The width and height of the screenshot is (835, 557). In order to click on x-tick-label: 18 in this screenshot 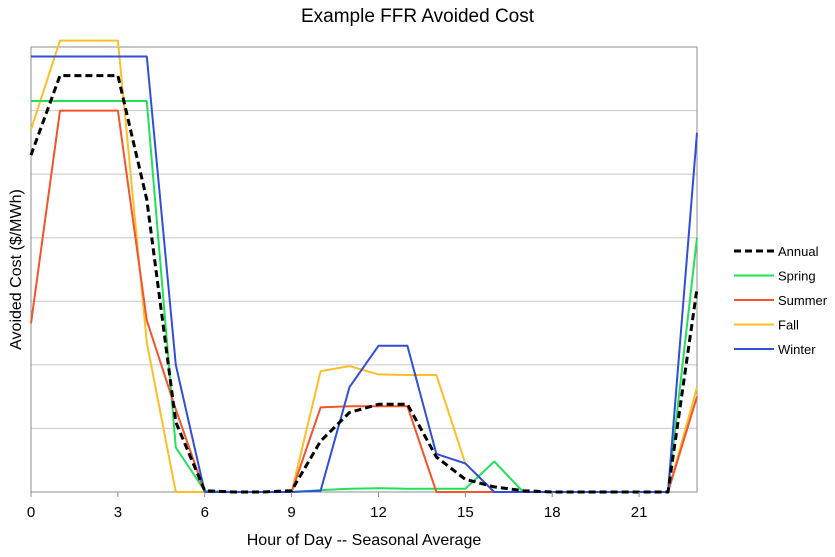, I will do `click(552, 512)`.